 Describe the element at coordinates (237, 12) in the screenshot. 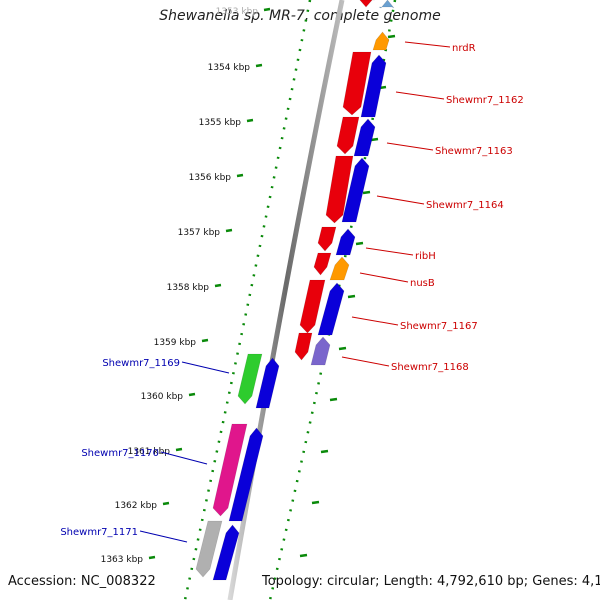

I see `kbp-label: 1353 kbp` at that location.